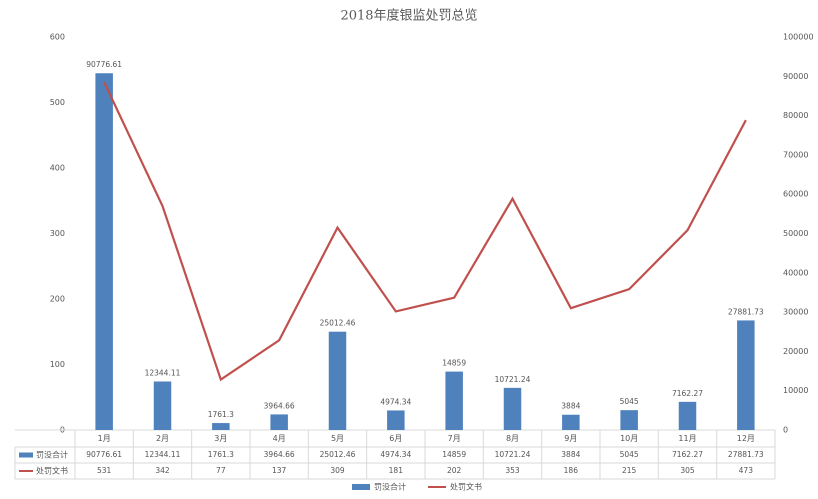  Describe the element at coordinates (395, 438) in the screenshot. I see `x-tick-label: 6月` at that location.